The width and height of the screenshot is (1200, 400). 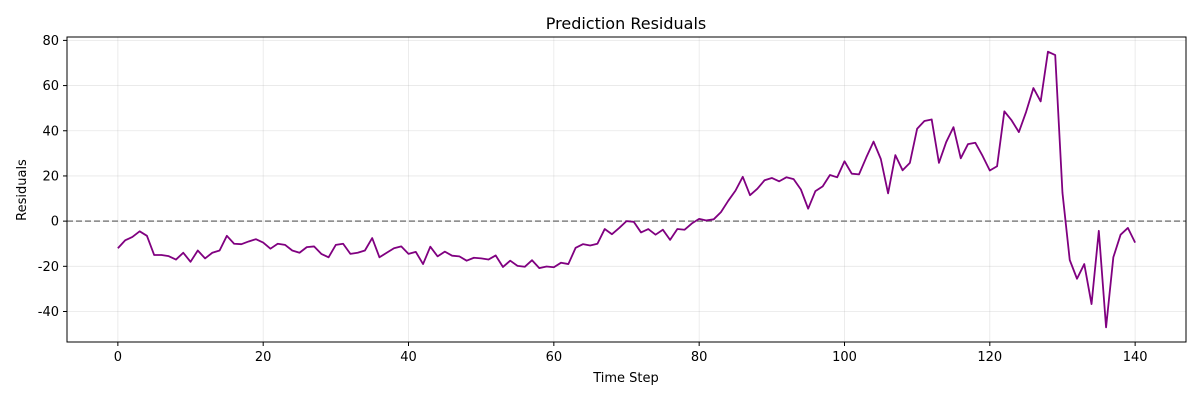 What do you see at coordinates (699, 357) in the screenshot?
I see `x-tick-label: 80` at bounding box center [699, 357].